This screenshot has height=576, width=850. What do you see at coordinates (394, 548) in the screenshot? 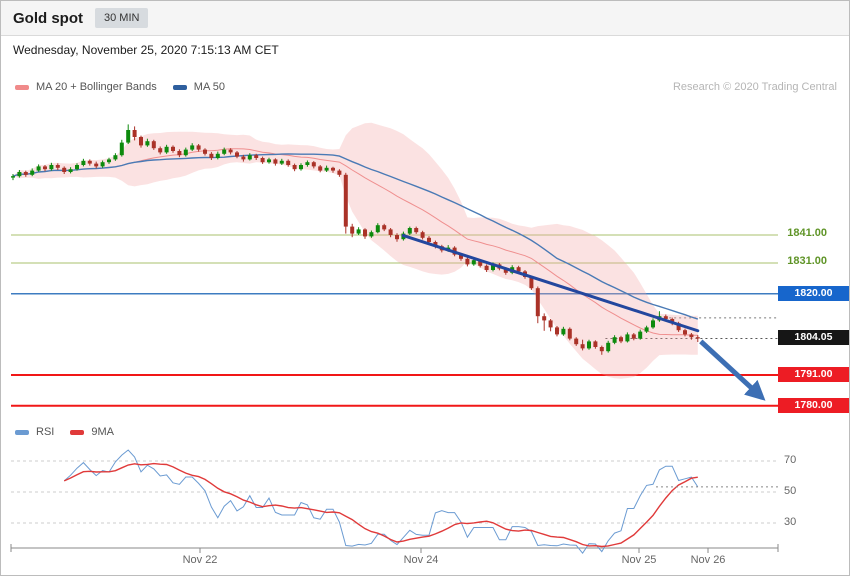
I see `time-axis` at bounding box center [394, 548].